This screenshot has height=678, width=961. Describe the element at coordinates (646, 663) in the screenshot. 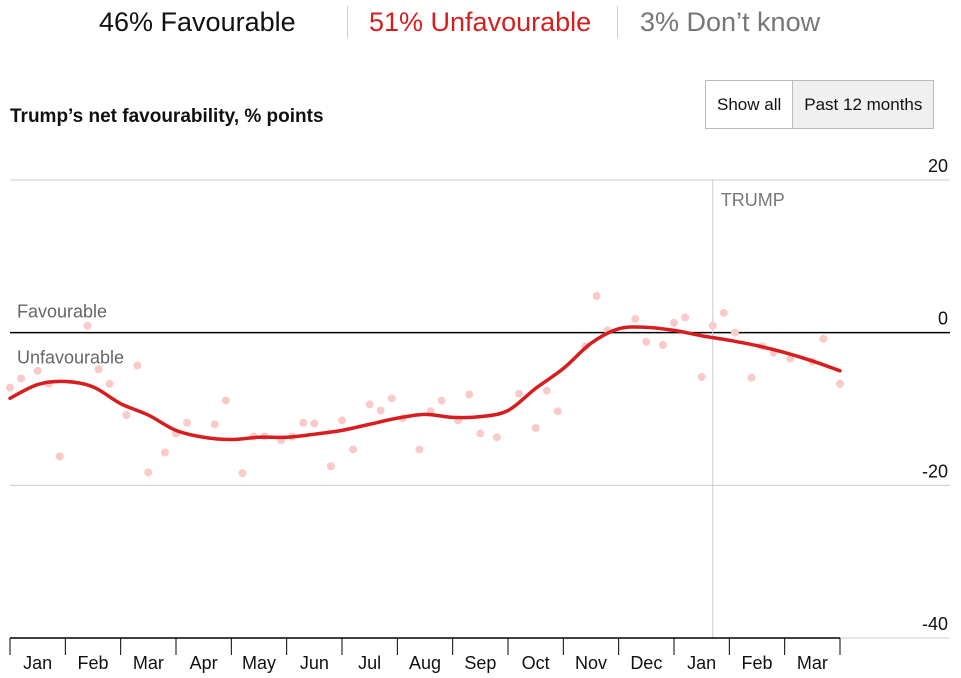

I see `x-tick-label: Dec` at that location.